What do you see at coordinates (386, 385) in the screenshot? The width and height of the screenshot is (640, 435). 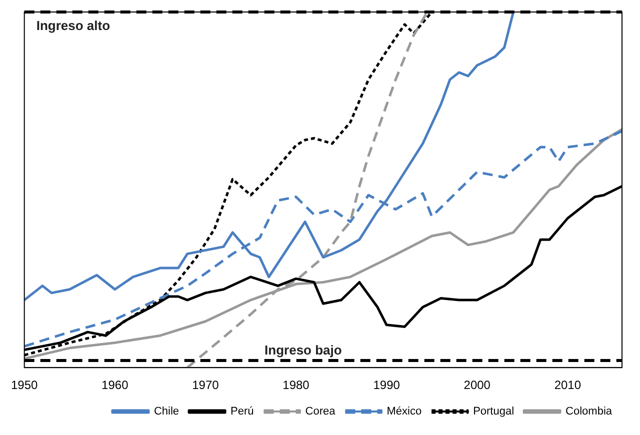 I see `x-tick-label: 1990` at bounding box center [386, 385].